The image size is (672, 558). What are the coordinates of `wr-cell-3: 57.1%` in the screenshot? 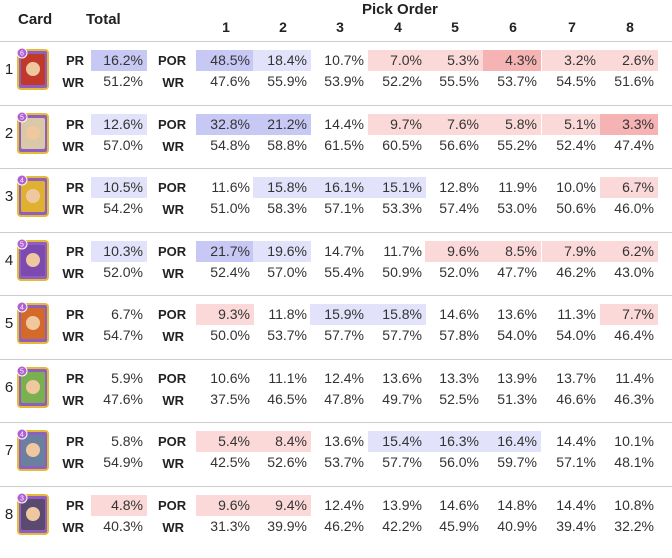 It's located at (344, 208).